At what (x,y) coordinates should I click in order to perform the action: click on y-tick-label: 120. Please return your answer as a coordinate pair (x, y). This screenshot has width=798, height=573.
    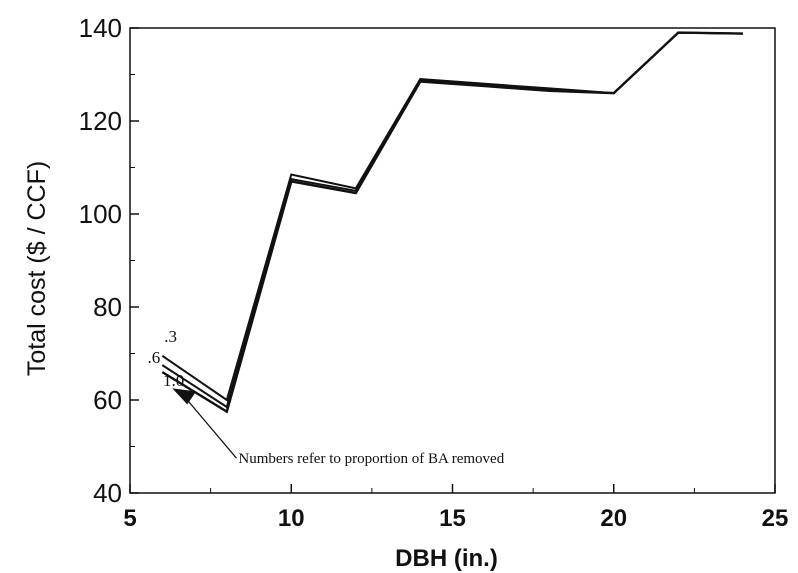
    Looking at the image, I should click on (100, 121).